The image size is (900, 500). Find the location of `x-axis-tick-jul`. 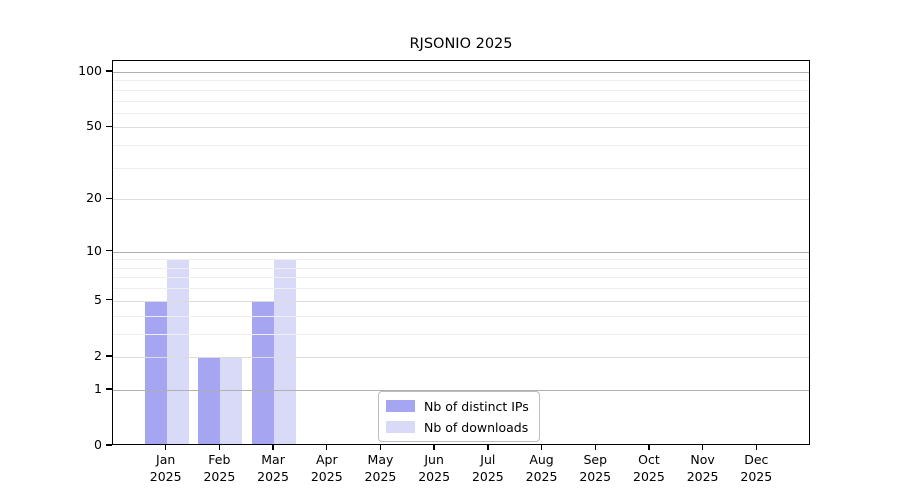

x-axis-tick-jul is located at coordinates (488, 447).